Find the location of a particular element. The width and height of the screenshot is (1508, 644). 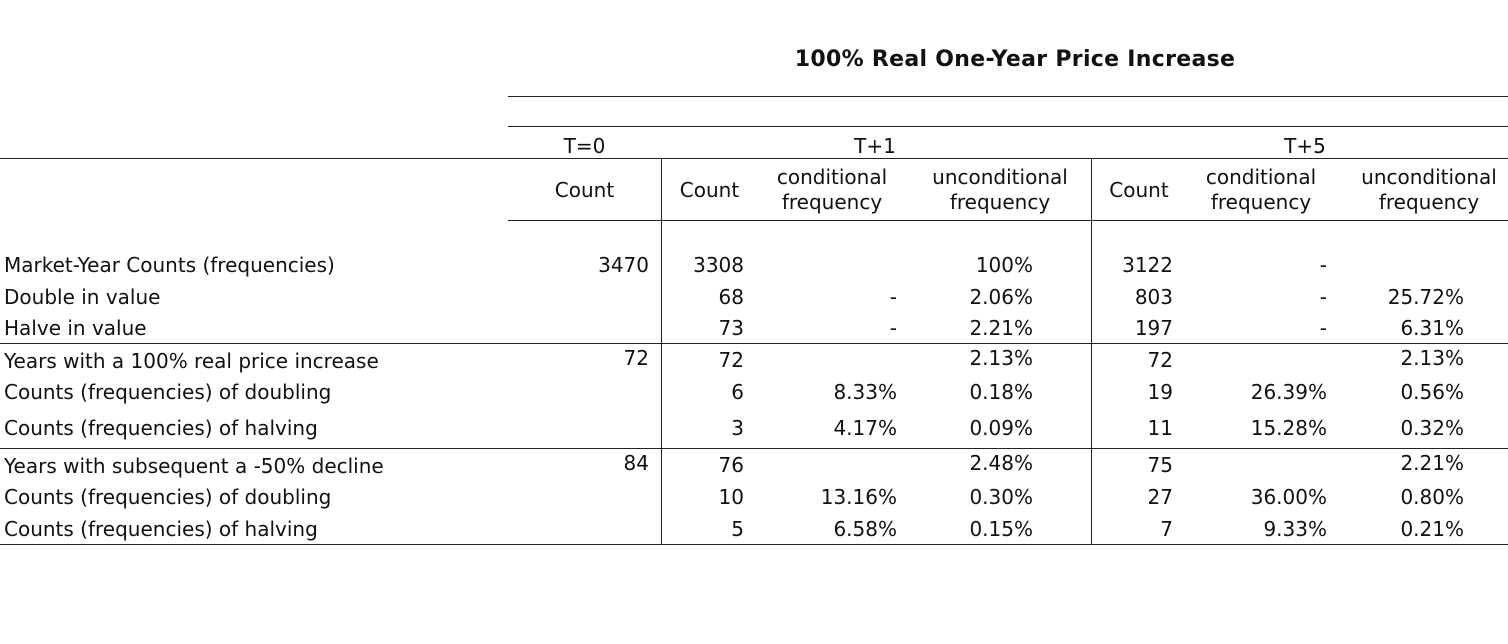

header-t1-count: Count is located at coordinates (709, 190).